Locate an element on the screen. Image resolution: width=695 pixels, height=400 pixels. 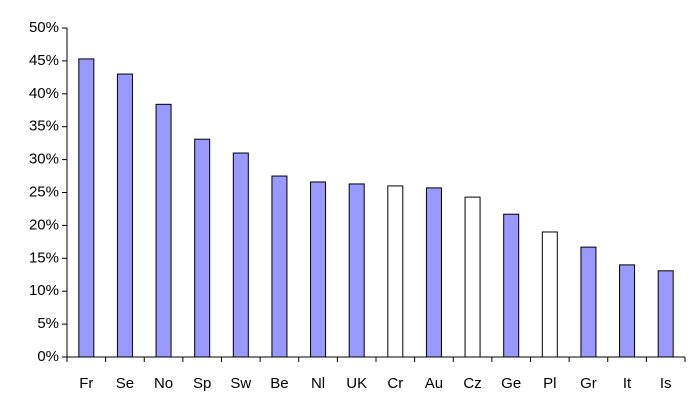
y-tick-label: 35% is located at coordinates (44, 126).